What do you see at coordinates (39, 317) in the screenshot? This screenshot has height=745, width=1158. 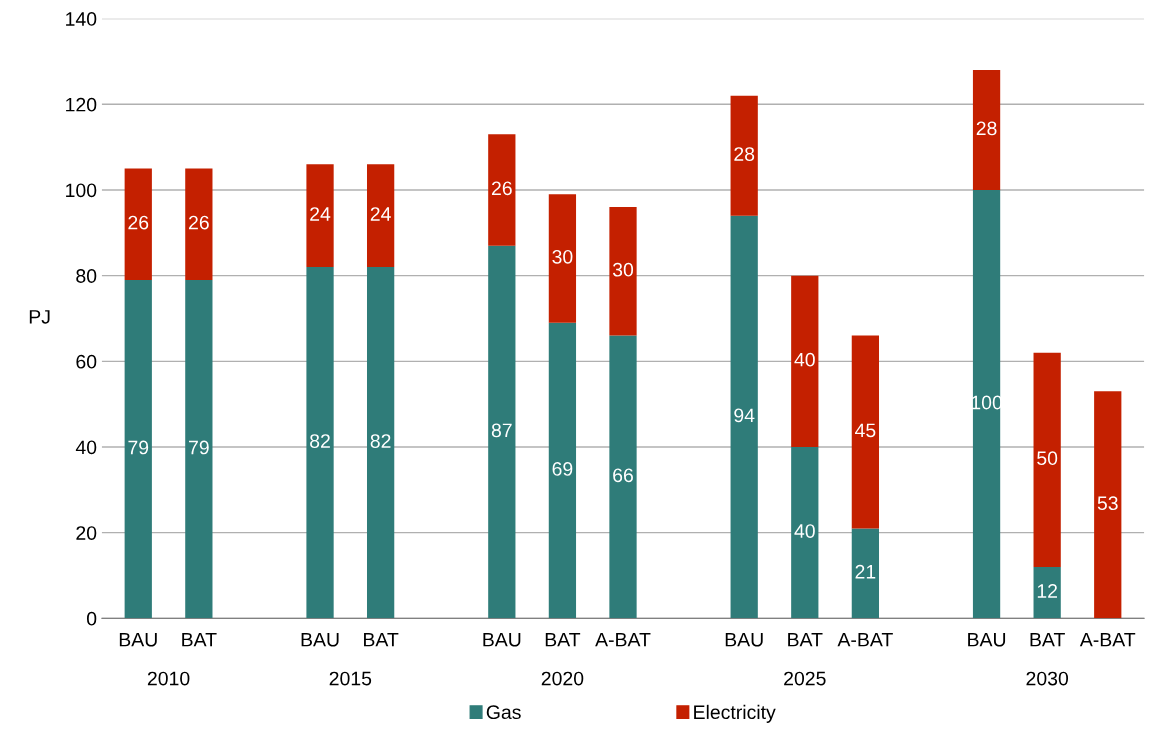 I see `y-axis-title: PJ` at bounding box center [39, 317].